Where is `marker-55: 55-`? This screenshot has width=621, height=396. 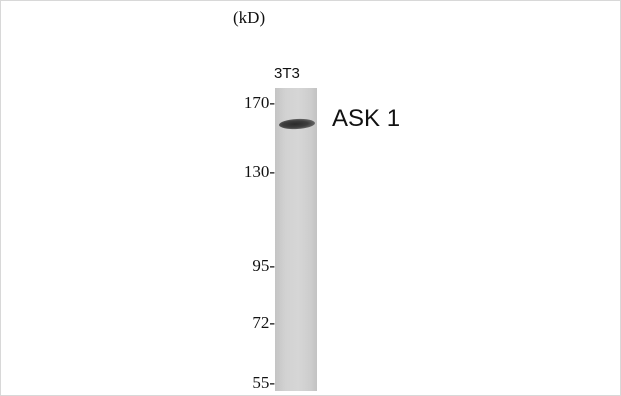
marker-55: 55- is located at coordinates (263, 382).